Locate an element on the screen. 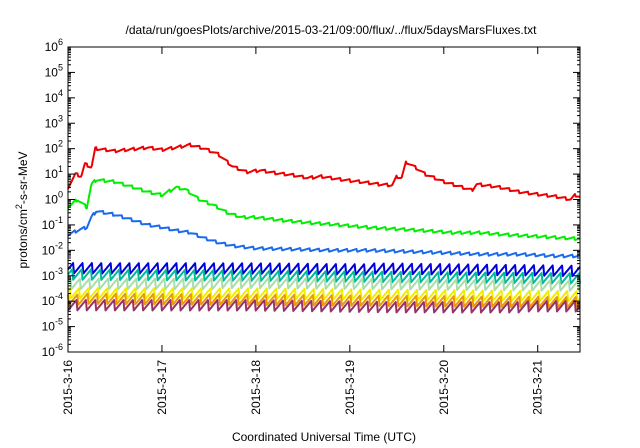 This screenshot has height=448, width=640. x-axis-label: Coordinated Universal Time (UTC) is located at coordinates (324, 437).